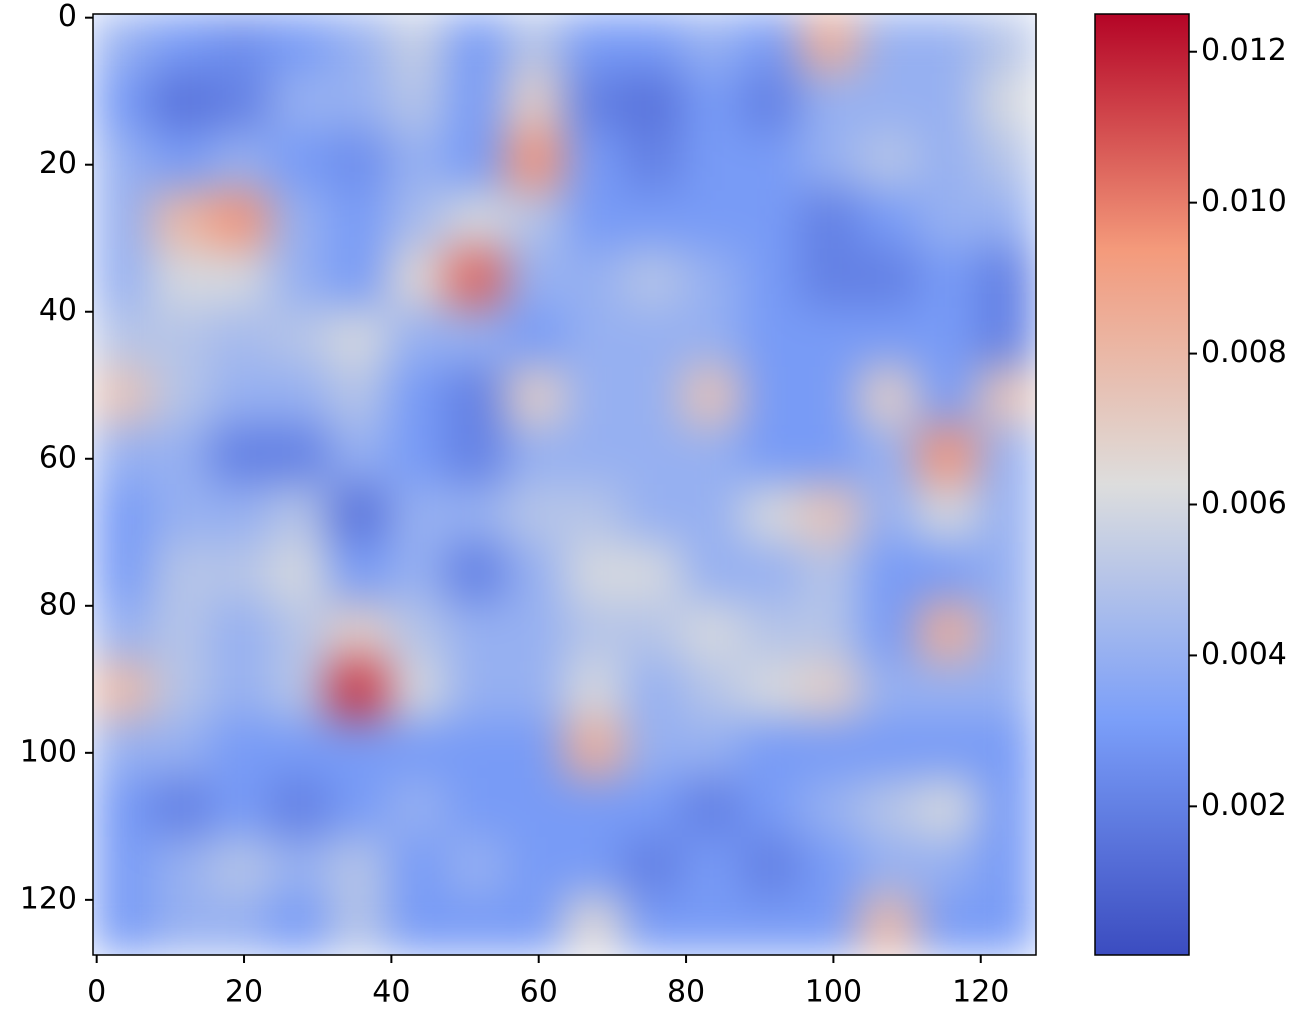 This screenshot has height=1015, width=1309. Describe the element at coordinates (244, 992) in the screenshot. I see `x-tick-label: 20` at that location.